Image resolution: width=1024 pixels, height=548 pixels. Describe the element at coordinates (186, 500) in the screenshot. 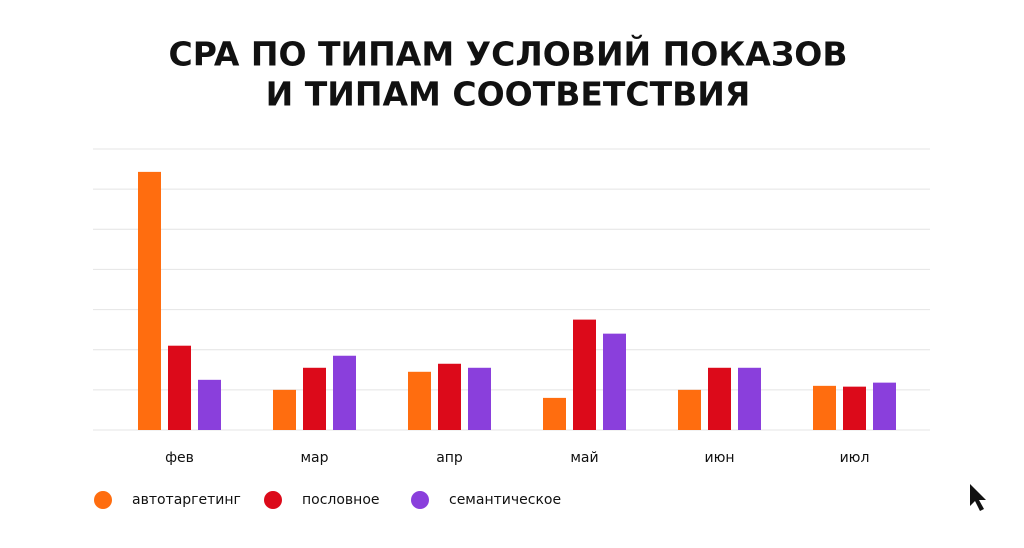

I see `legend-label: автотаргетинг` at that location.